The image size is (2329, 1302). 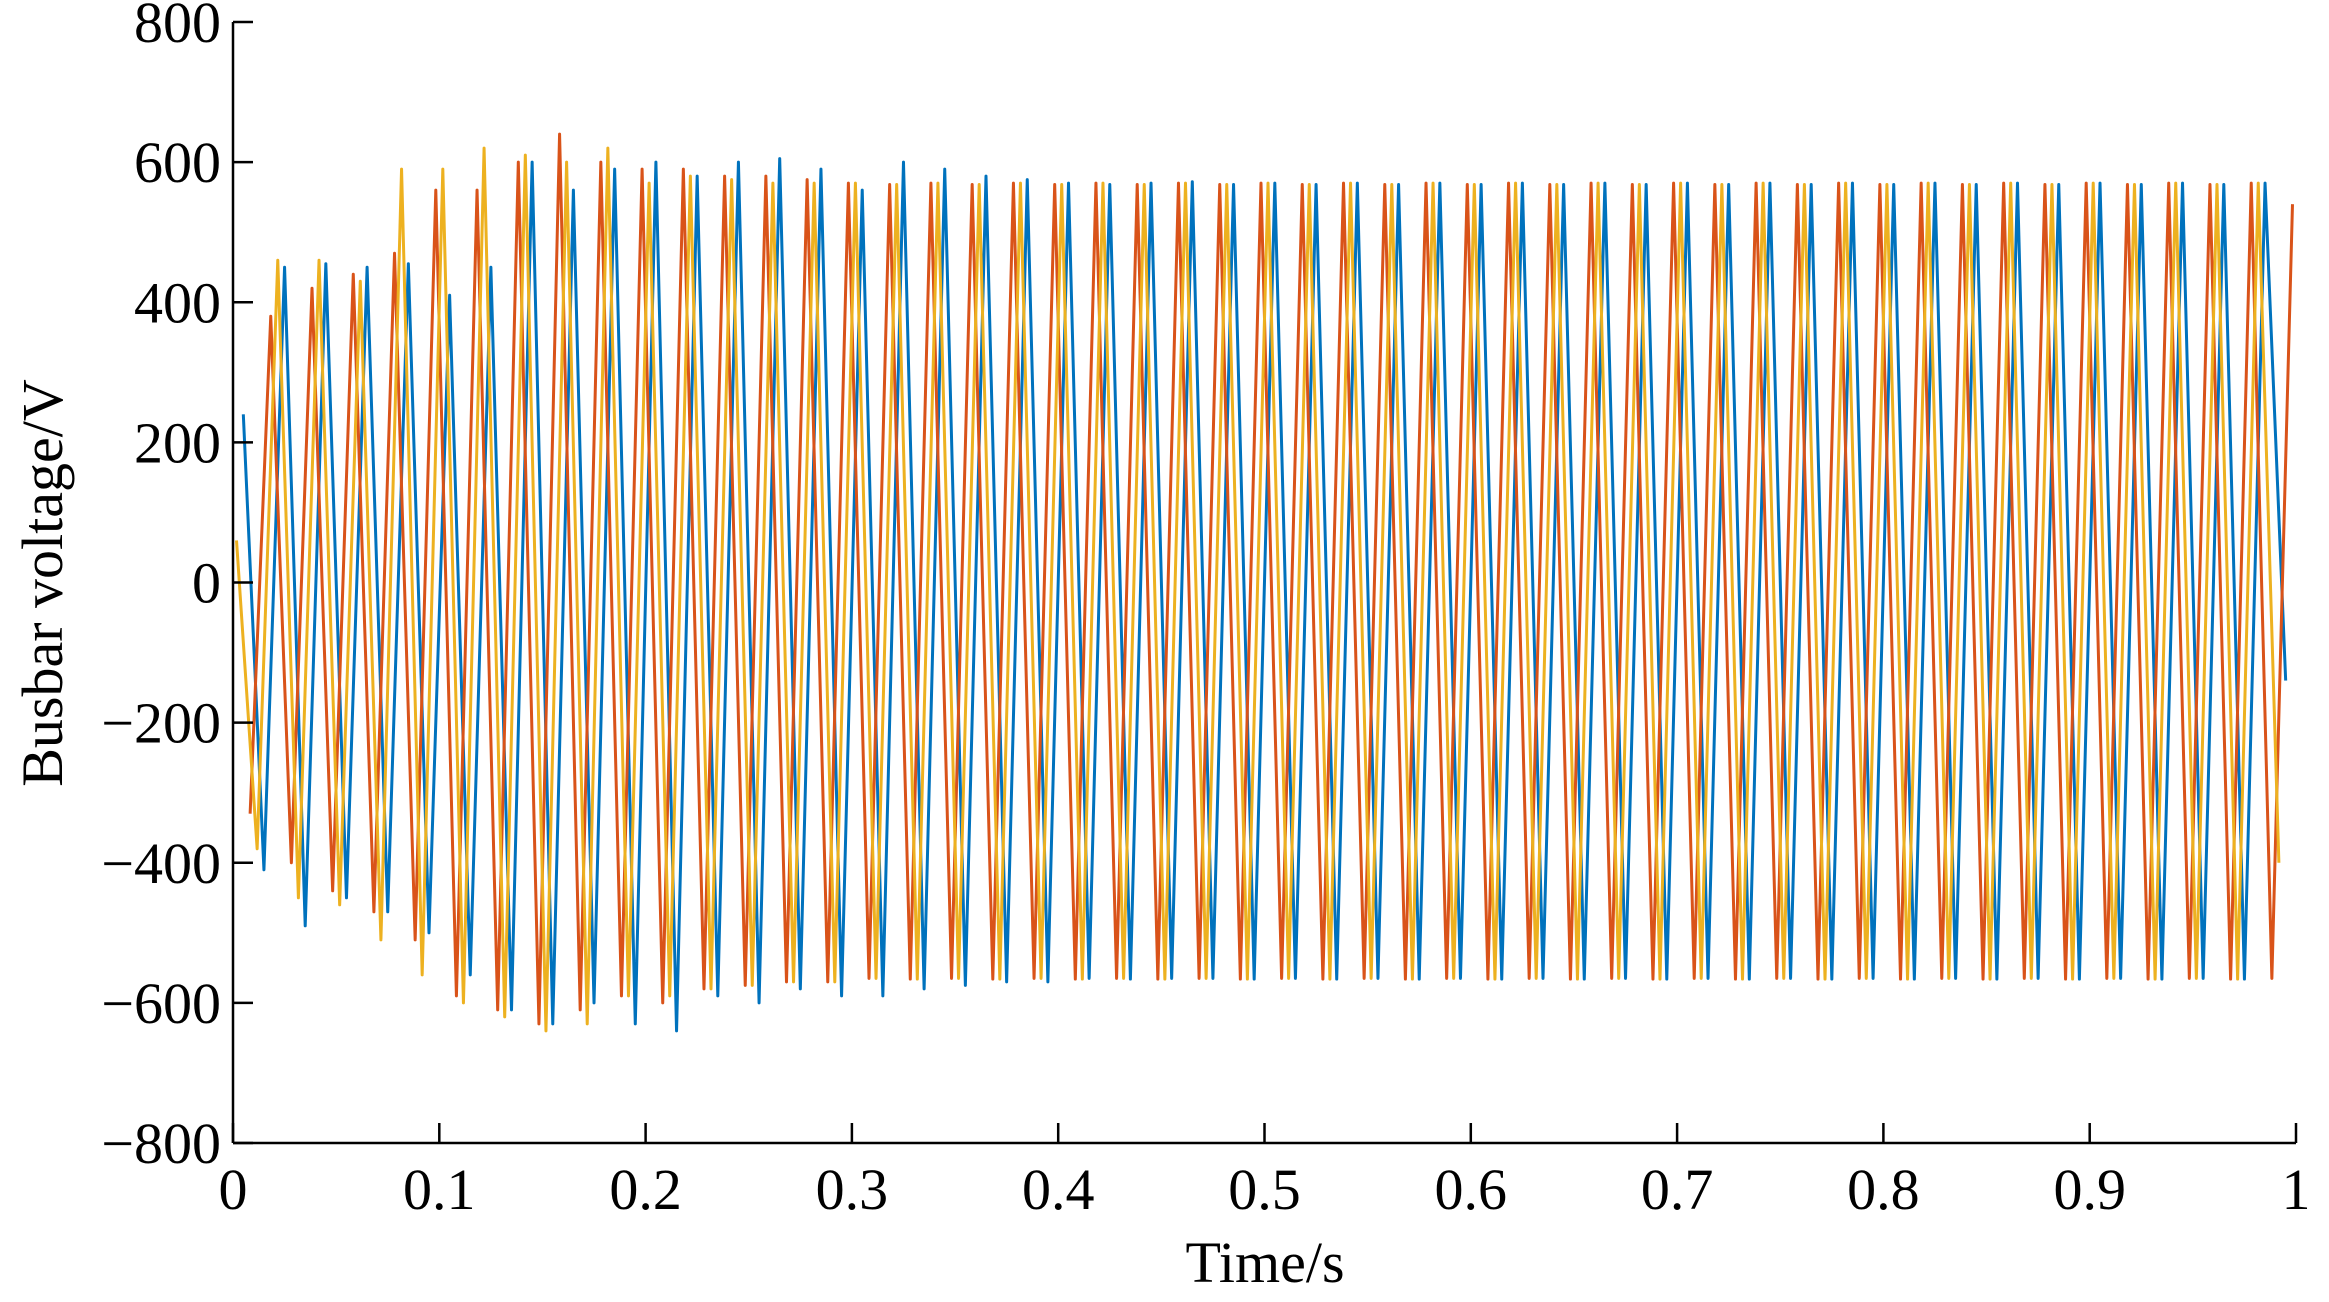 What do you see at coordinates (233, 1189) in the screenshot?
I see `x-tick-label: 0` at bounding box center [233, 1189].